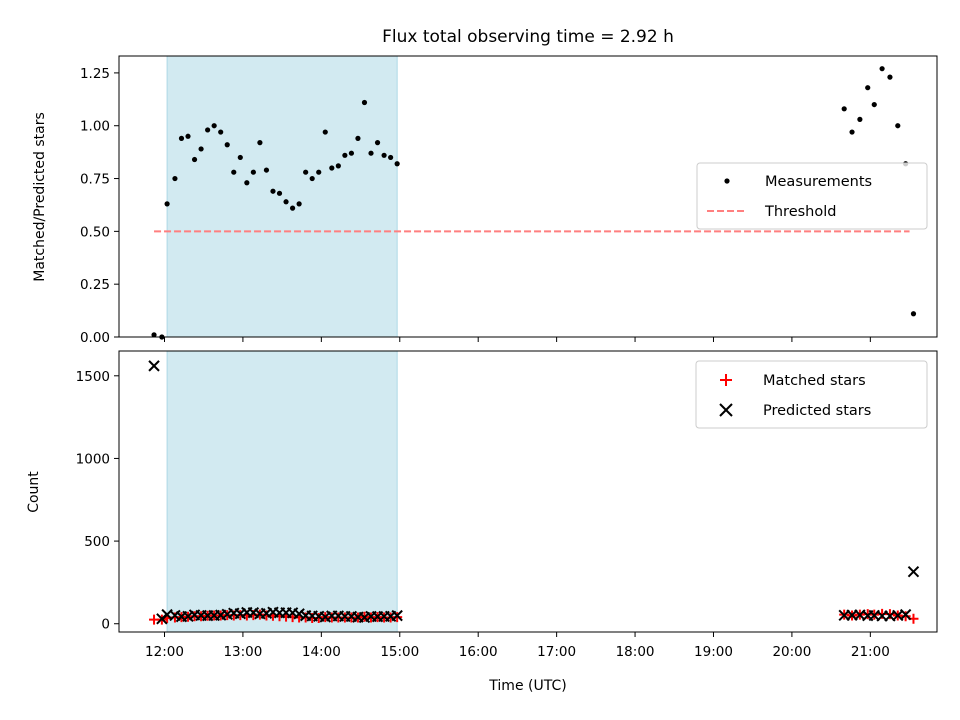 Image resolution: width=960 pixels, height=720 pixels. What do you see at coordinates (95, 74) in the screenshot?
I see `y-tick-label: 1.25` at bounding box center [95, 74].